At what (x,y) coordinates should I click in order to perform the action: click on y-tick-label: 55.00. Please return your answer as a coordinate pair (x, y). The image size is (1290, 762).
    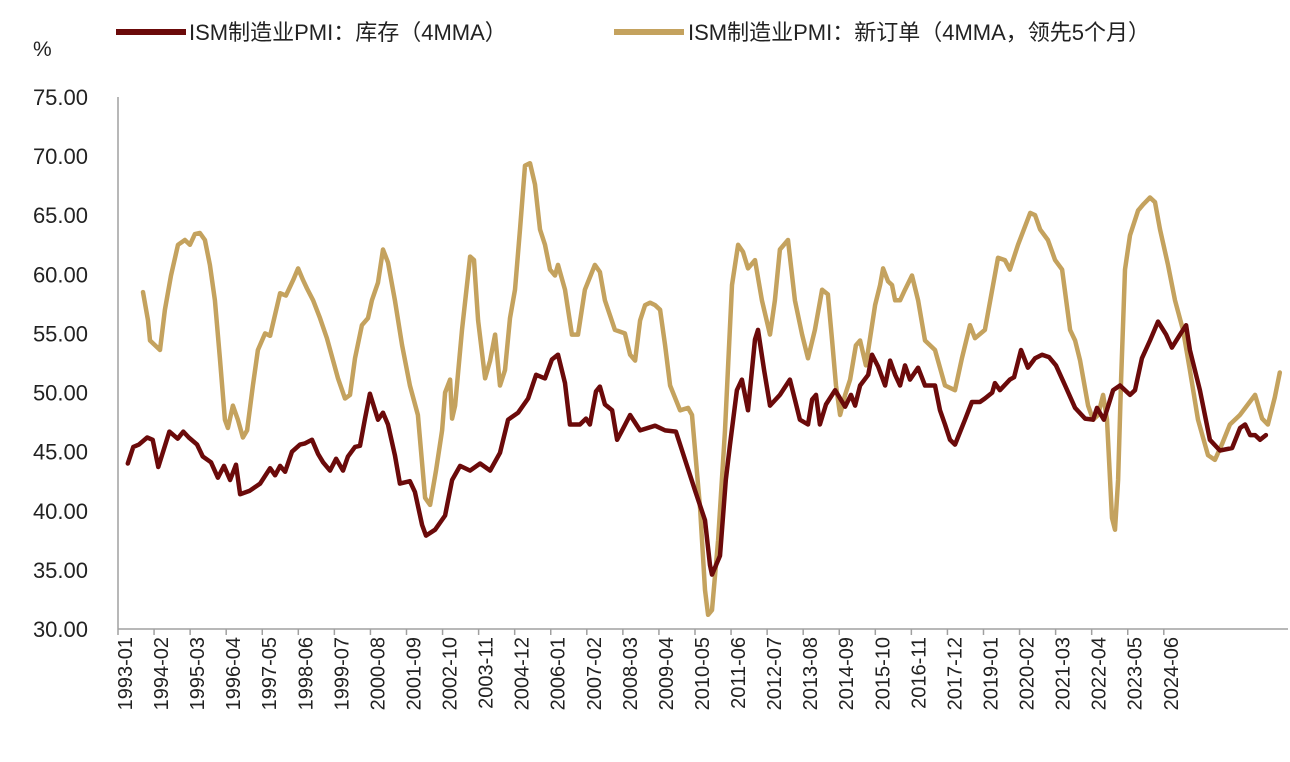
    Looking at the image, I should click on (60, 333).